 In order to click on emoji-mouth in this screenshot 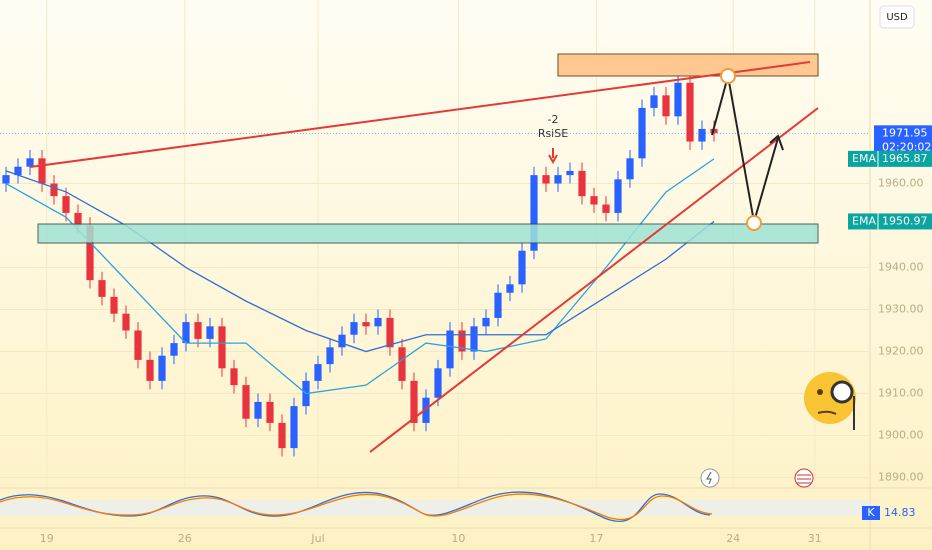, I will do `click(827, 412)`.